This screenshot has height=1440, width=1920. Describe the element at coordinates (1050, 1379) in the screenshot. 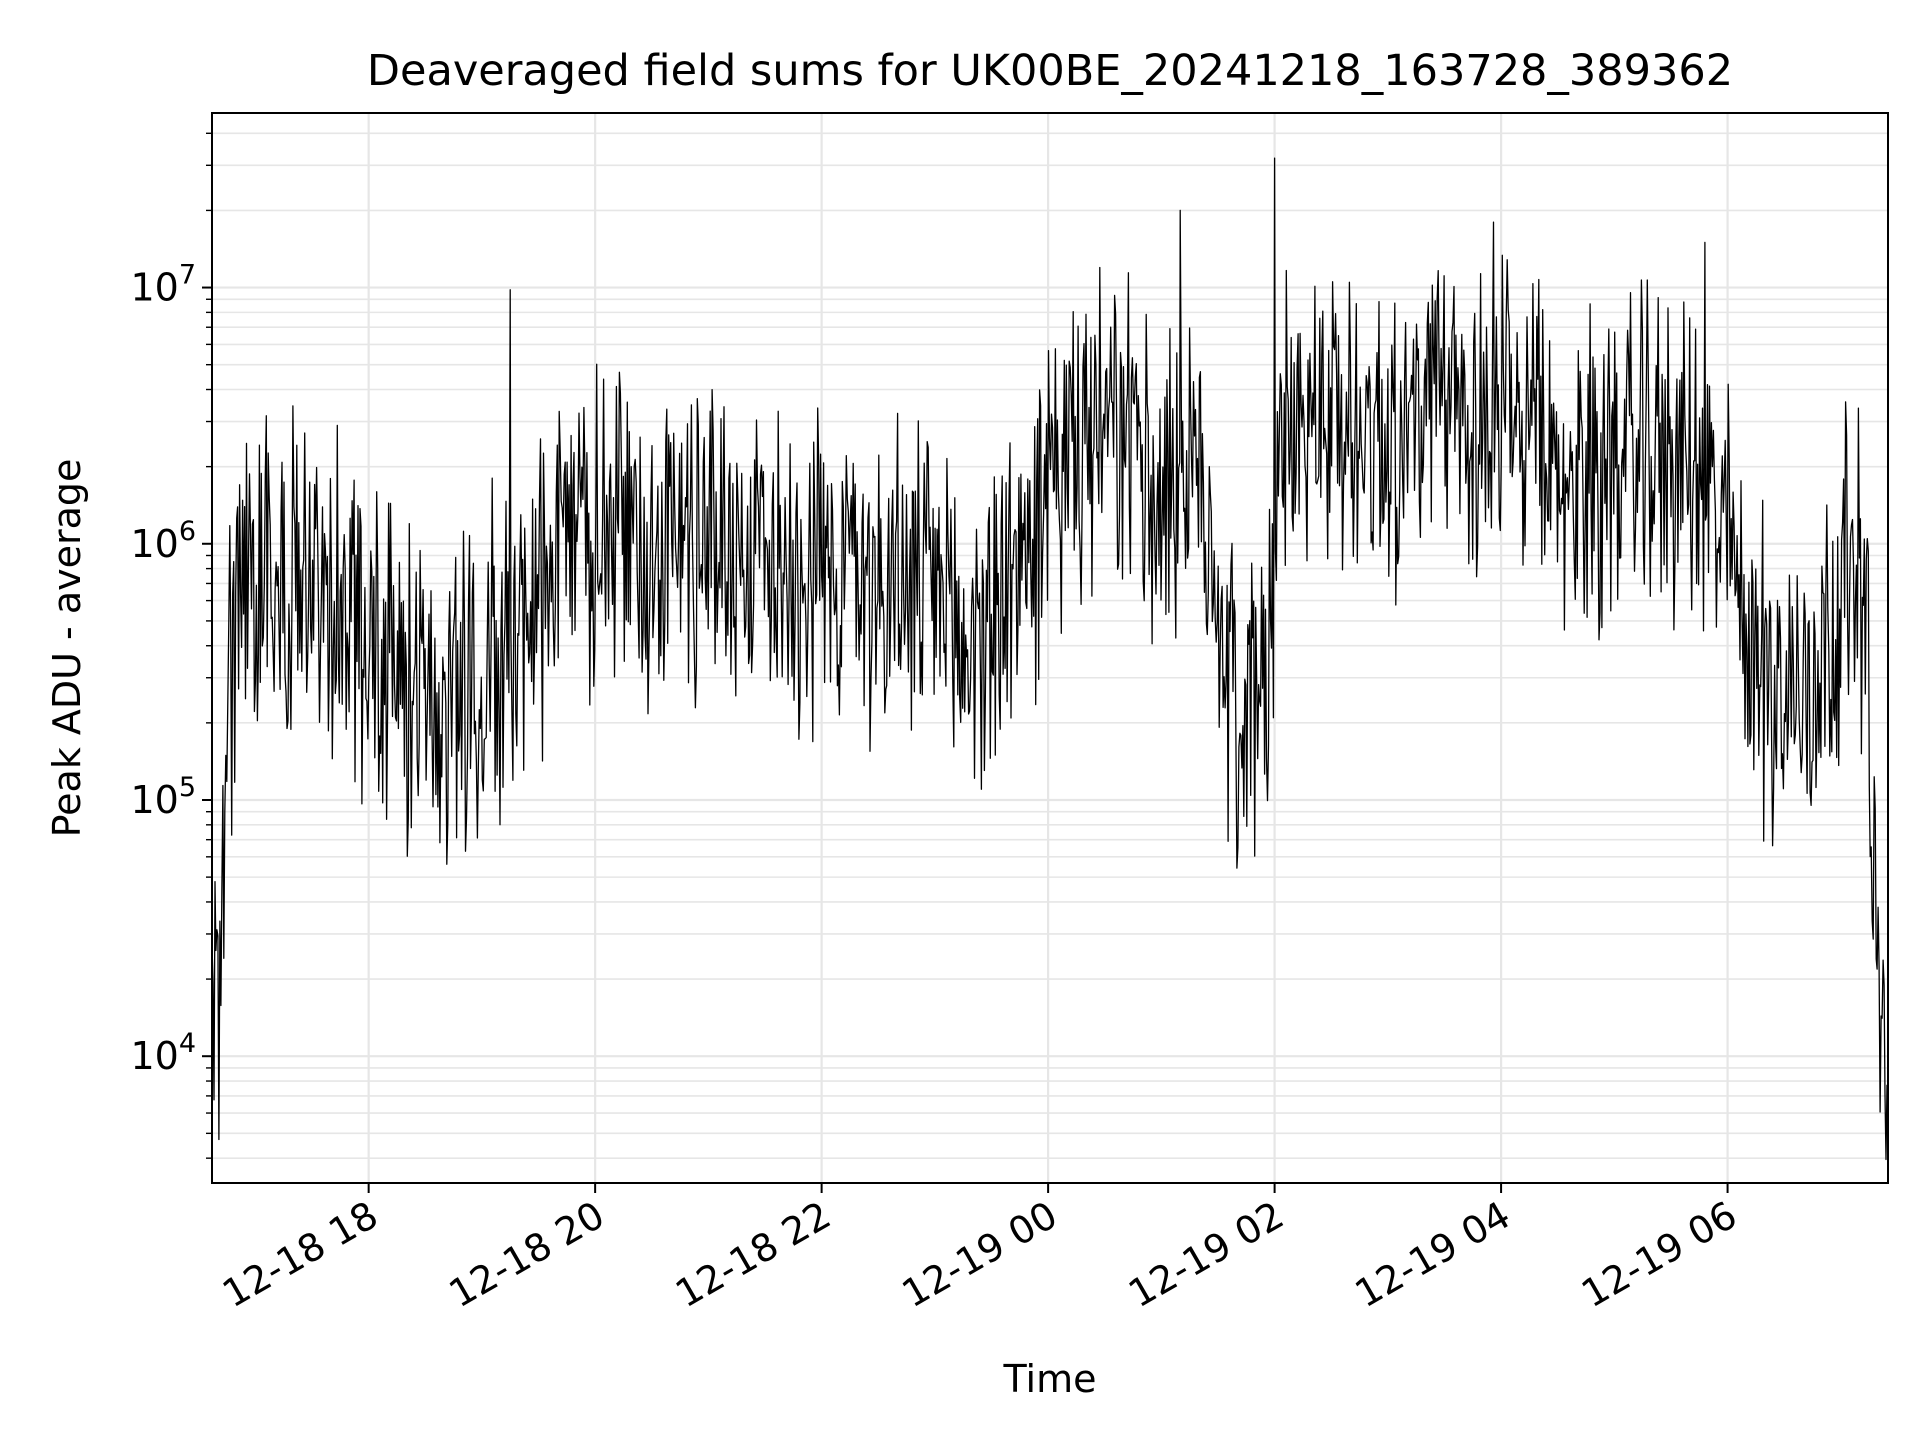

I see `x-axis-label: Time` at that location.